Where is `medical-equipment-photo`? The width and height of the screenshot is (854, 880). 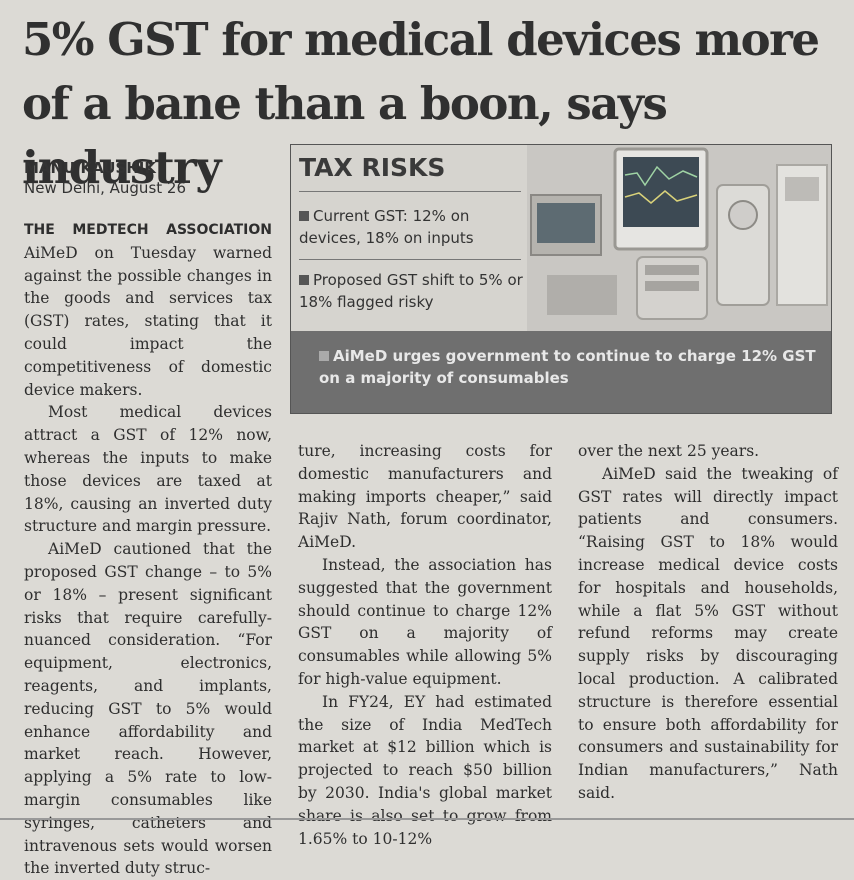
medical-equipment-photo is located at coordinates (679, 238).